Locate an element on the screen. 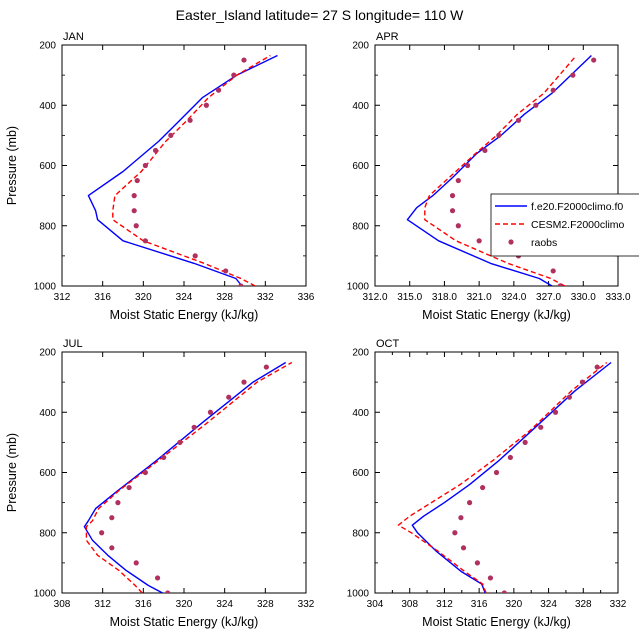  legend-label: CESM2.F2000climo is located at coordinates (578, 225).